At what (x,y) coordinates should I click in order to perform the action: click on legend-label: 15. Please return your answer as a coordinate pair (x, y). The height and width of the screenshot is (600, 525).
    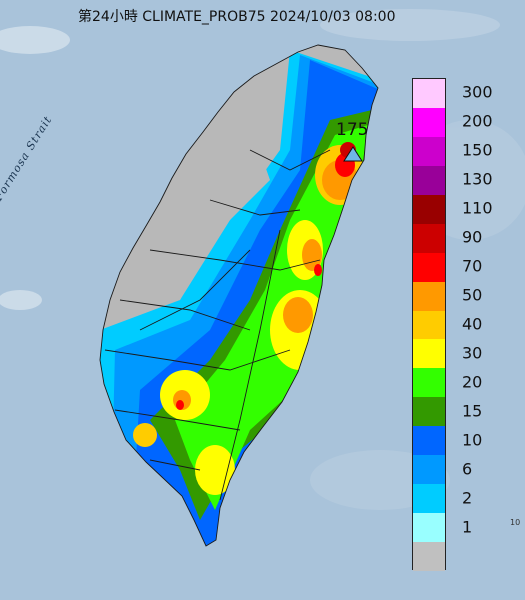
    Looking at the image, I should click on (472, 411).